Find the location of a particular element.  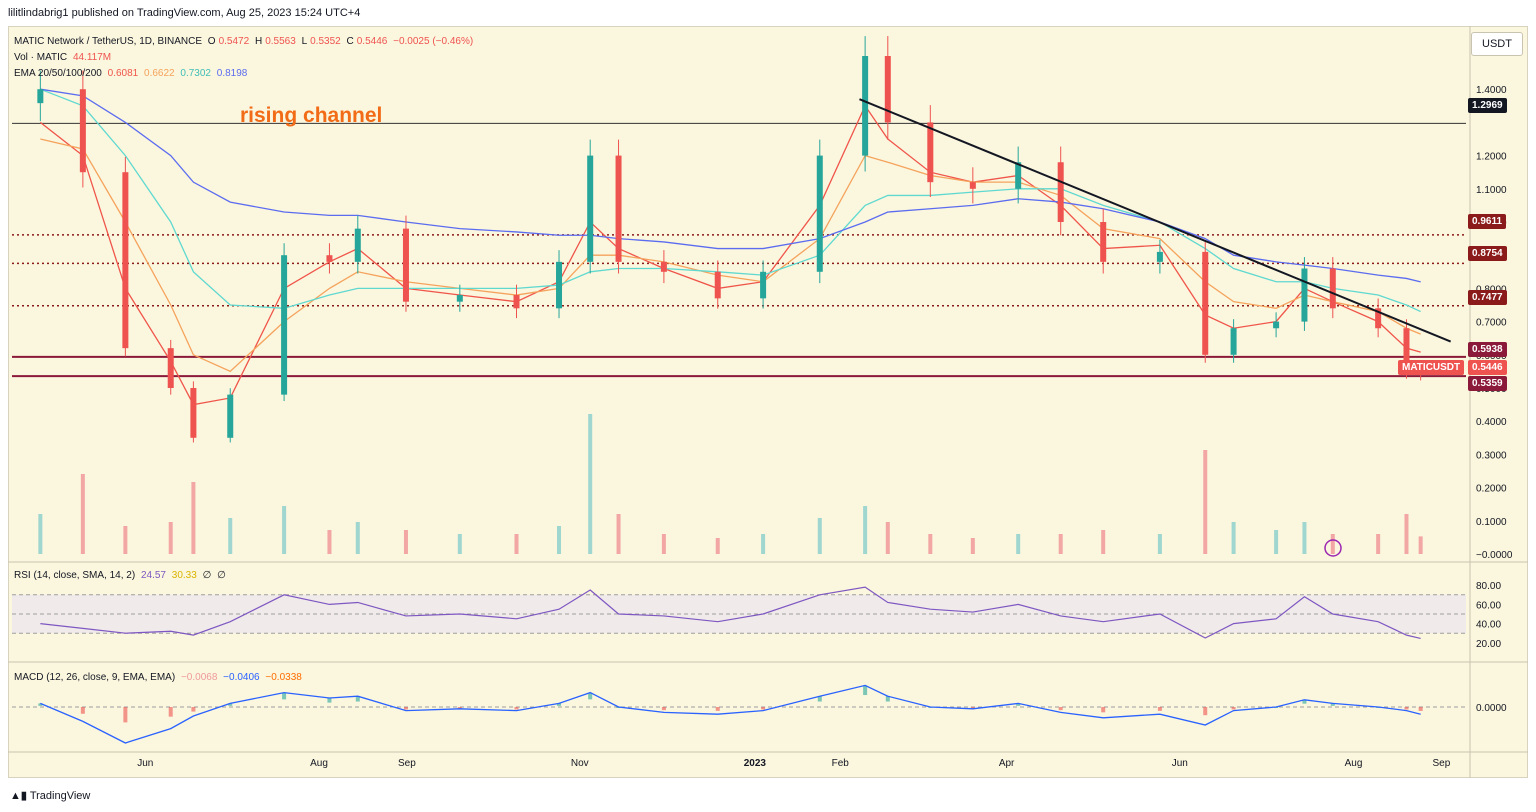

legend-macd-label: MACD (12, 26, close, 9, EMA, EMA) is located at coordinates (95, 677).